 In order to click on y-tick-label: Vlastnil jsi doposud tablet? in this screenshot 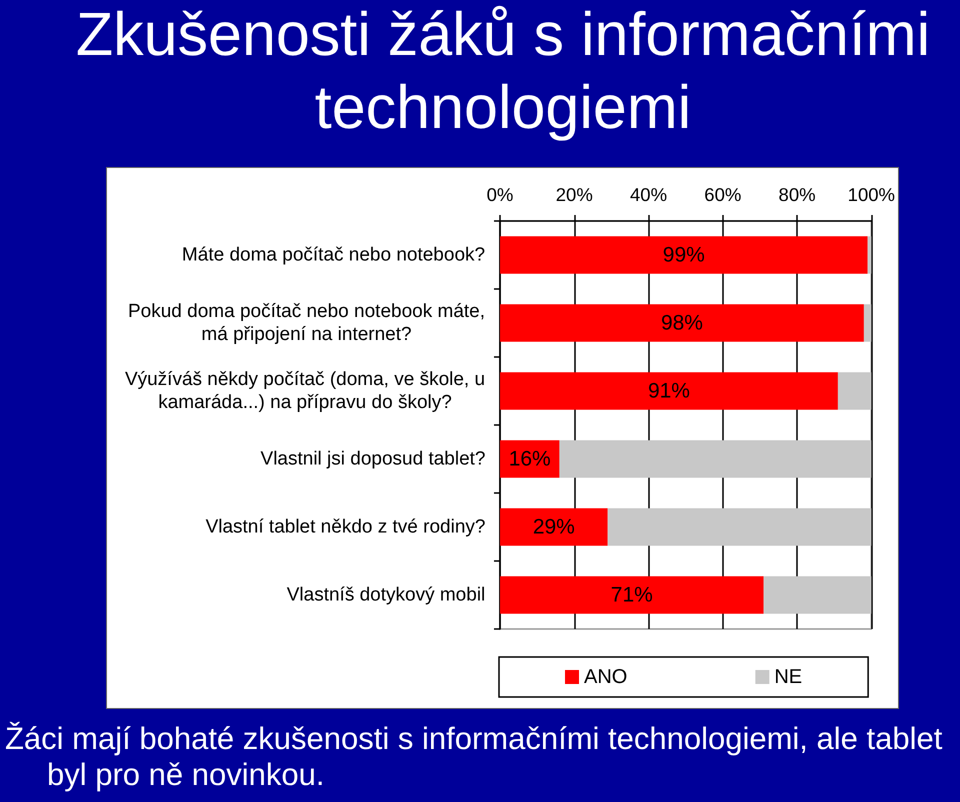, I will do `click(373, 459)`.